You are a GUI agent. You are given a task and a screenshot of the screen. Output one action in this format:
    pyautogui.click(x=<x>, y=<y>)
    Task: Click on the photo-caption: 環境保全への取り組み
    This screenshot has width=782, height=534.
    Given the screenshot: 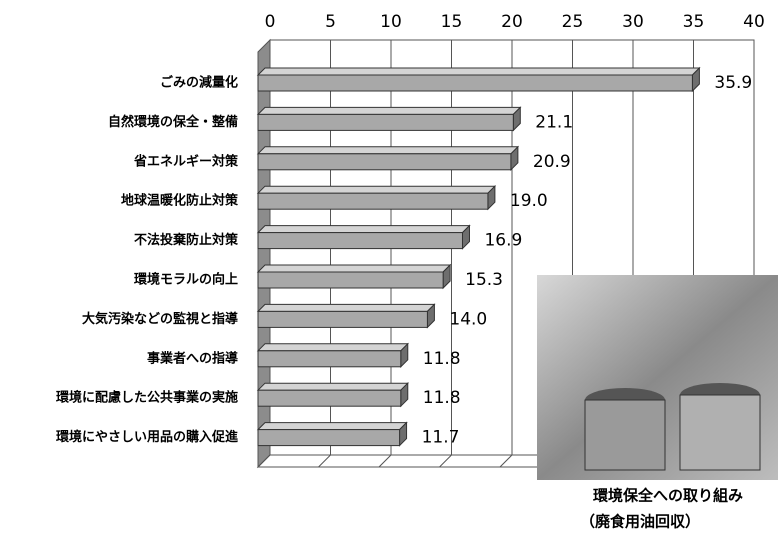 What is the action you would take?
    pyautogui.click(x=668, y=496)
    